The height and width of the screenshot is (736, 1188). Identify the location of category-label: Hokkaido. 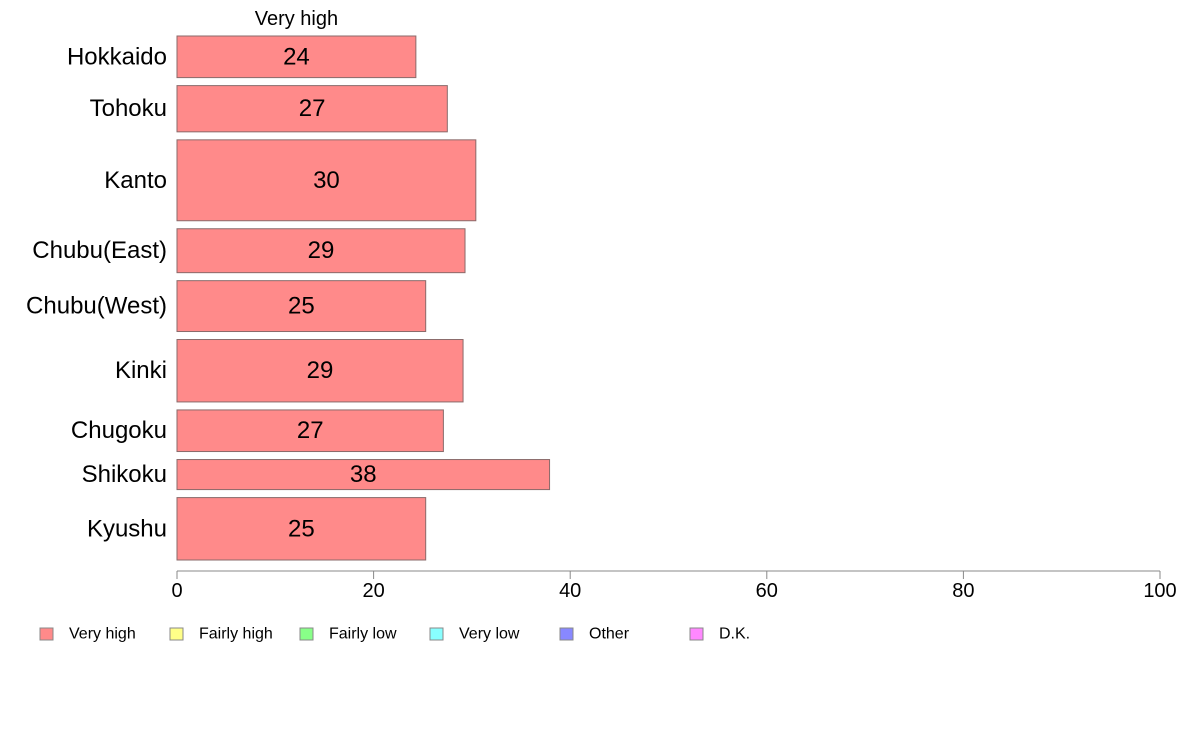
(117, 56).